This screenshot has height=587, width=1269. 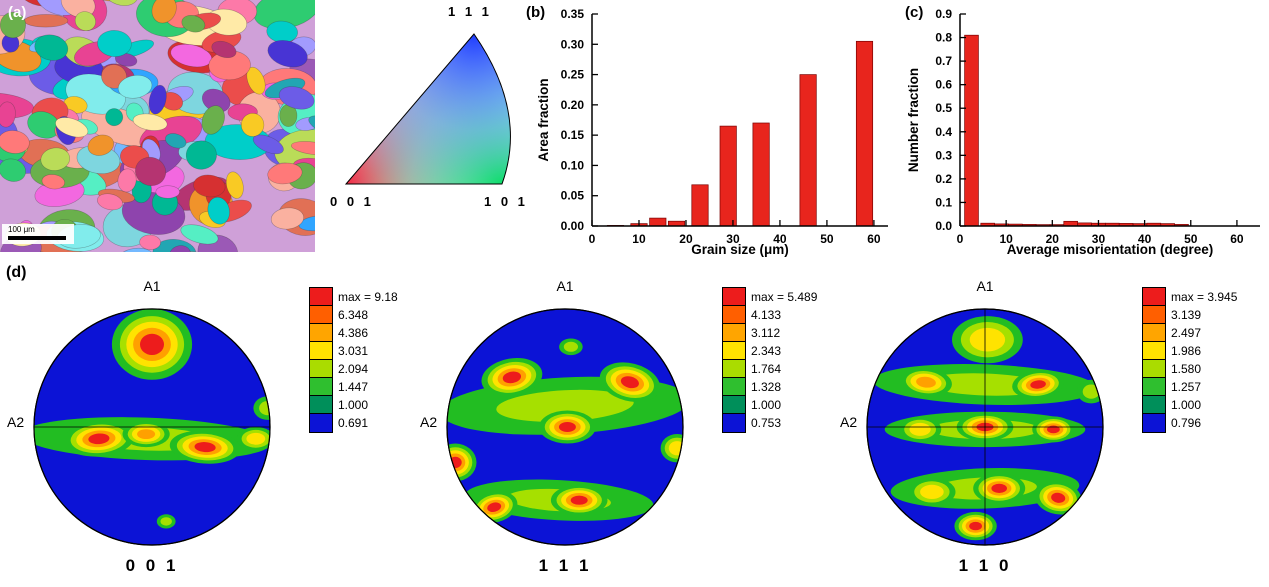 I want to click on legend-row: 1.986, so click(x=1198, y=350).